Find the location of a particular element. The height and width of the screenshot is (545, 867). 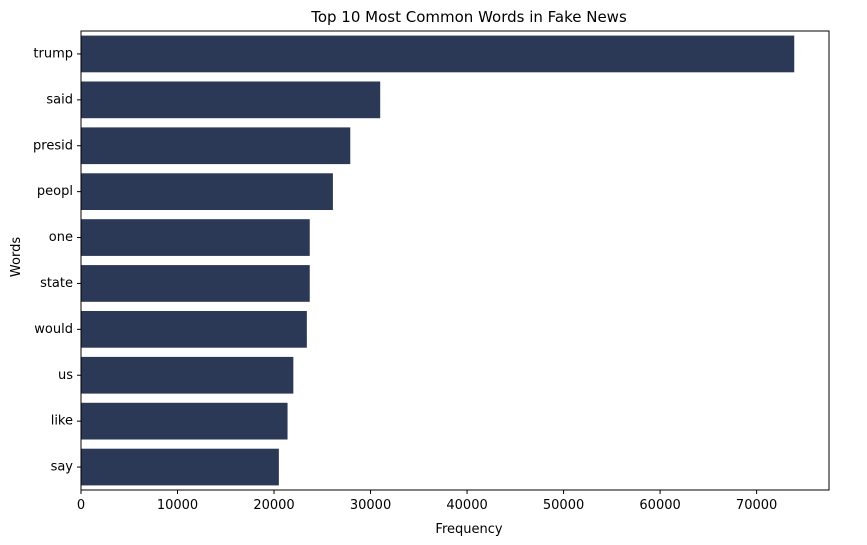

bar-trump is located at coordinates (438, 54).